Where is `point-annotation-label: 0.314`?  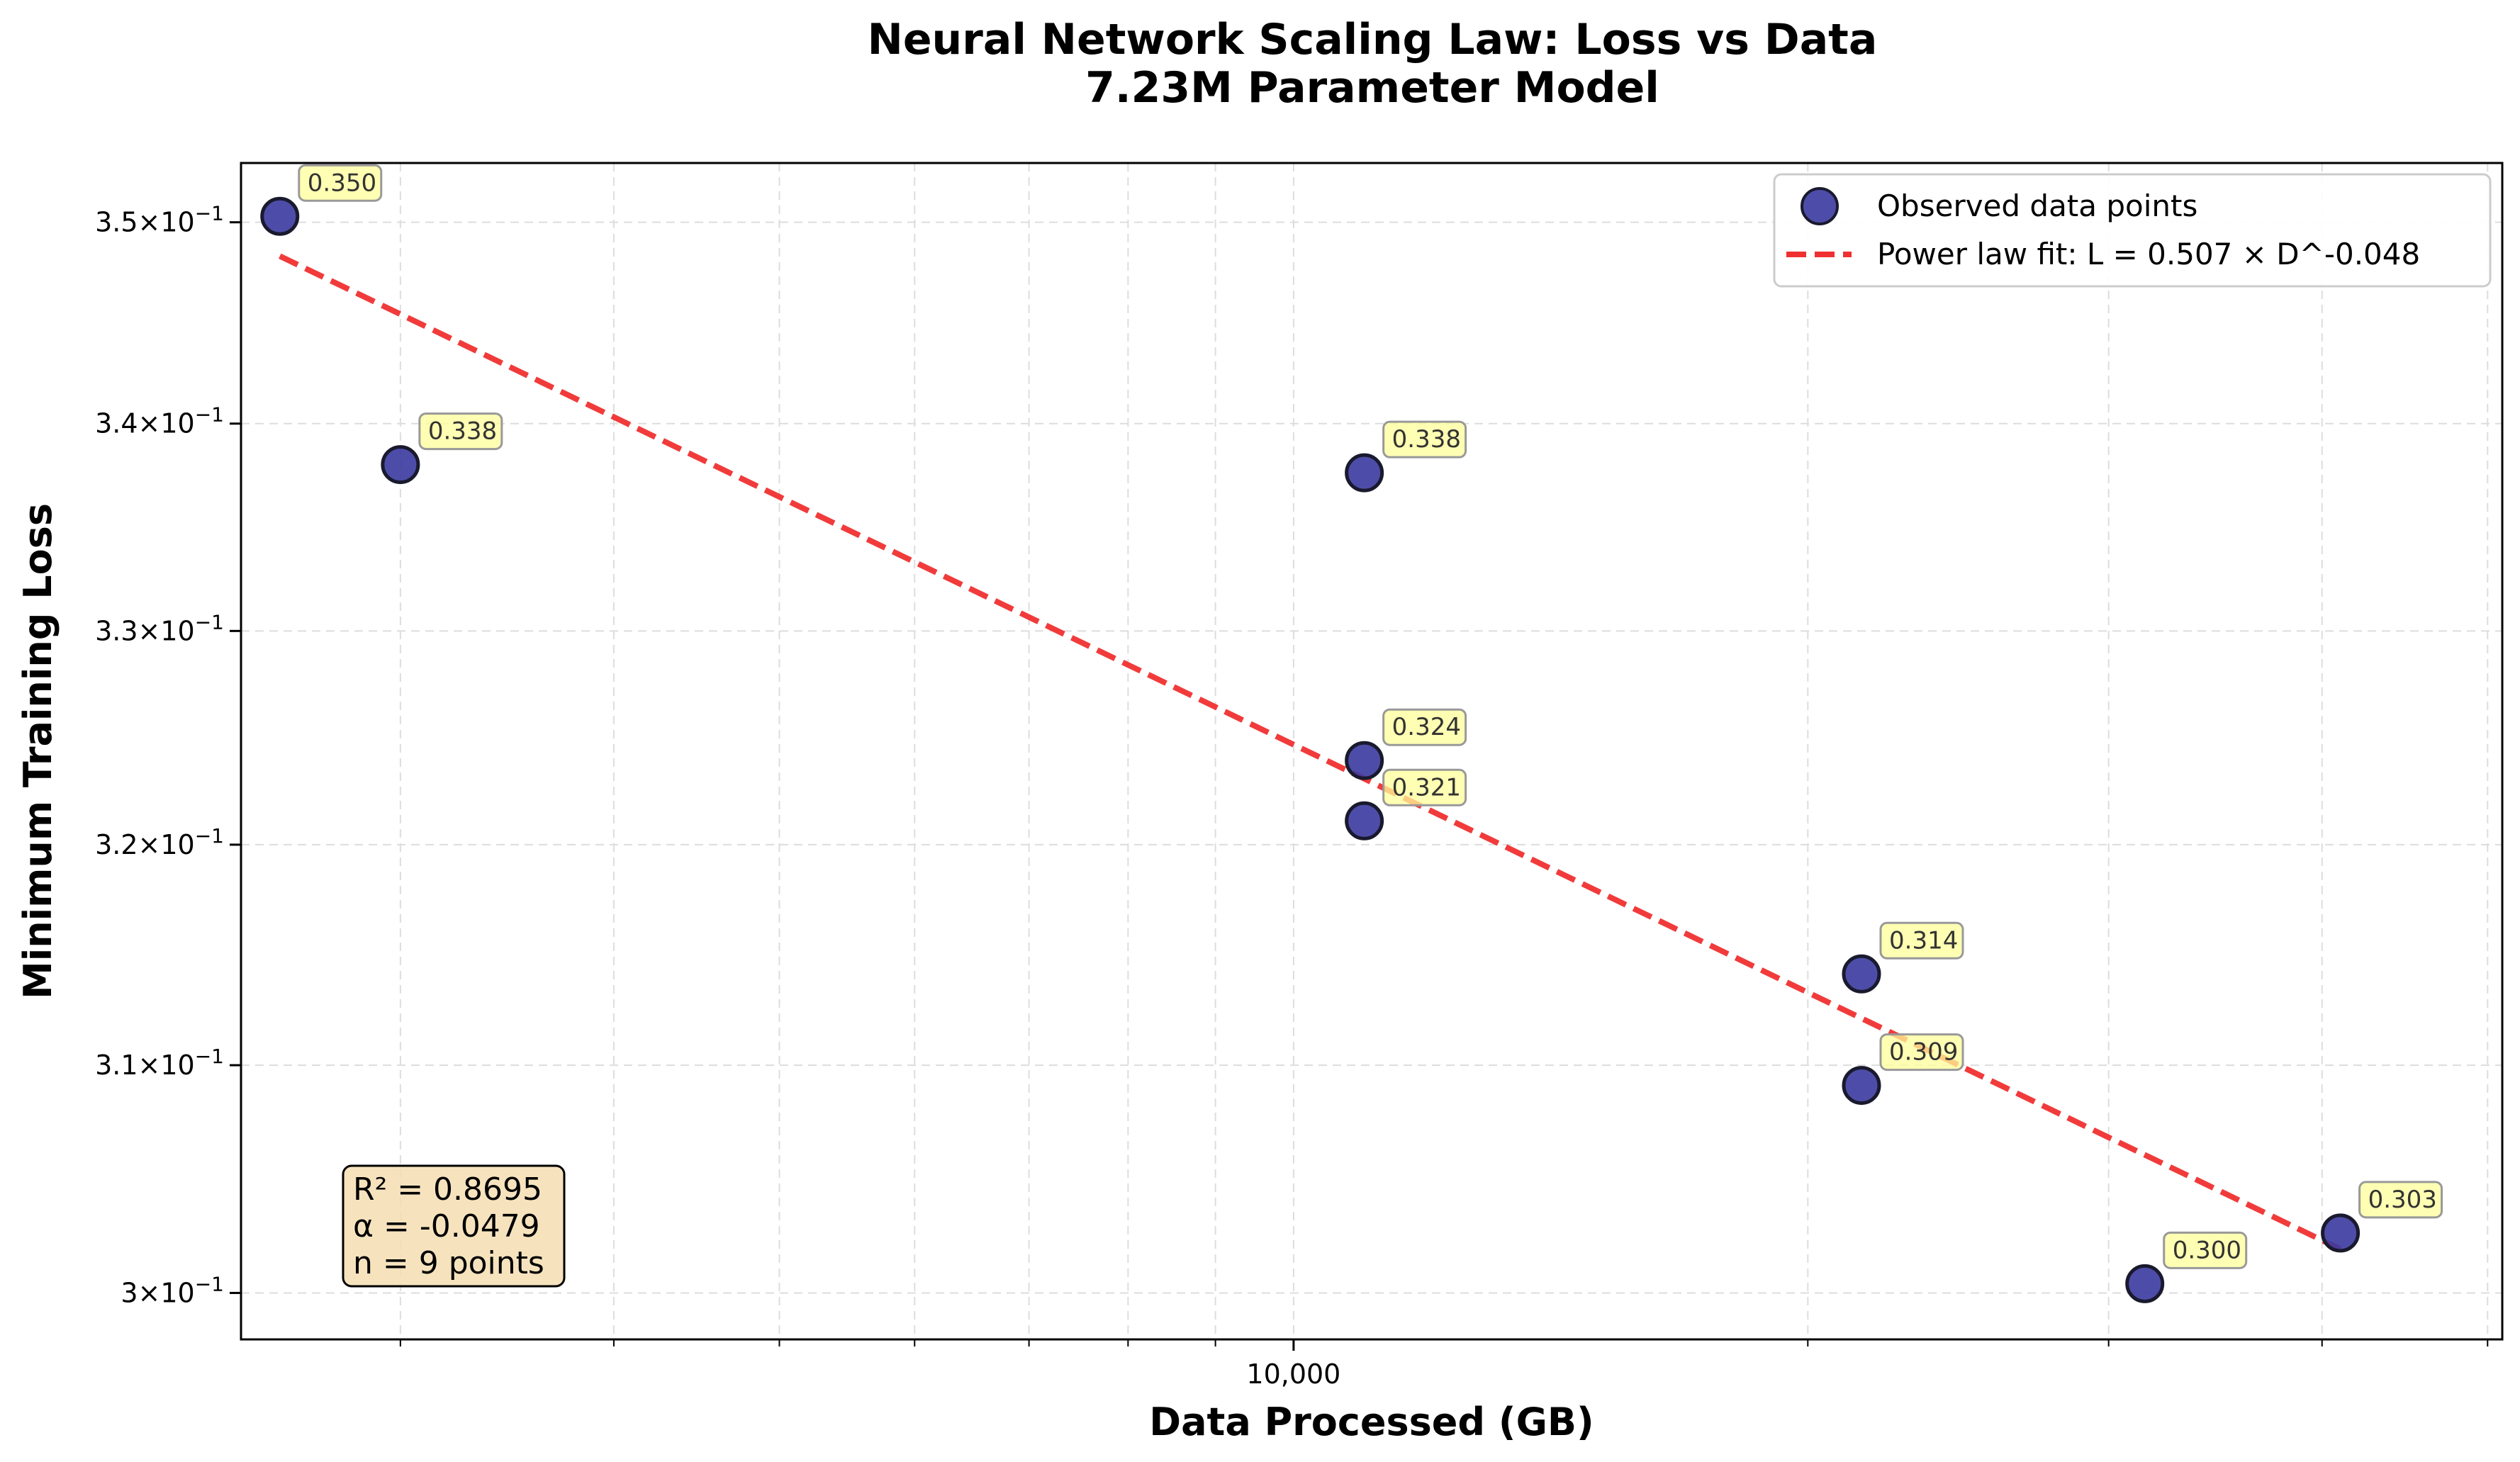
point-annotation-label: 0.314 is located at coordinates (1924, 941).